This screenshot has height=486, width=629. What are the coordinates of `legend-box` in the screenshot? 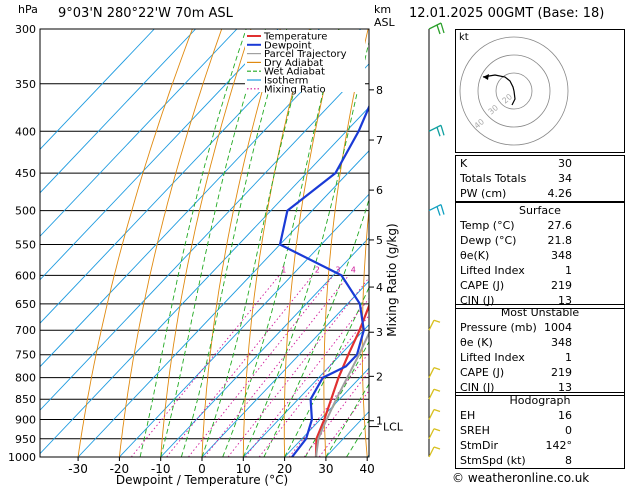 It's located at (305, 61).